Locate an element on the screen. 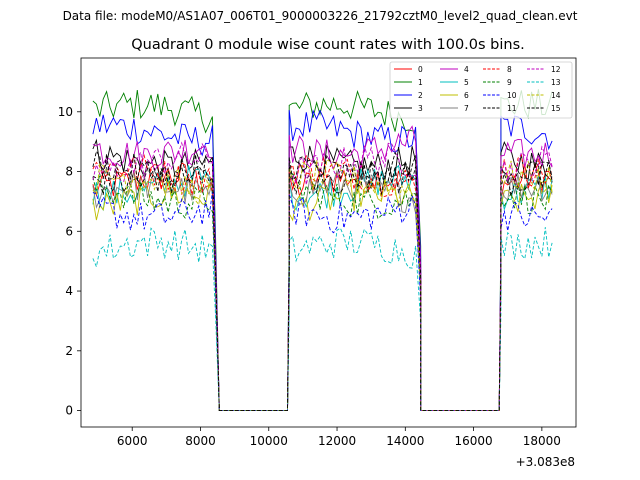 The image size is (640, 480). legend-label: 10 is located at coordinates (512, 95).